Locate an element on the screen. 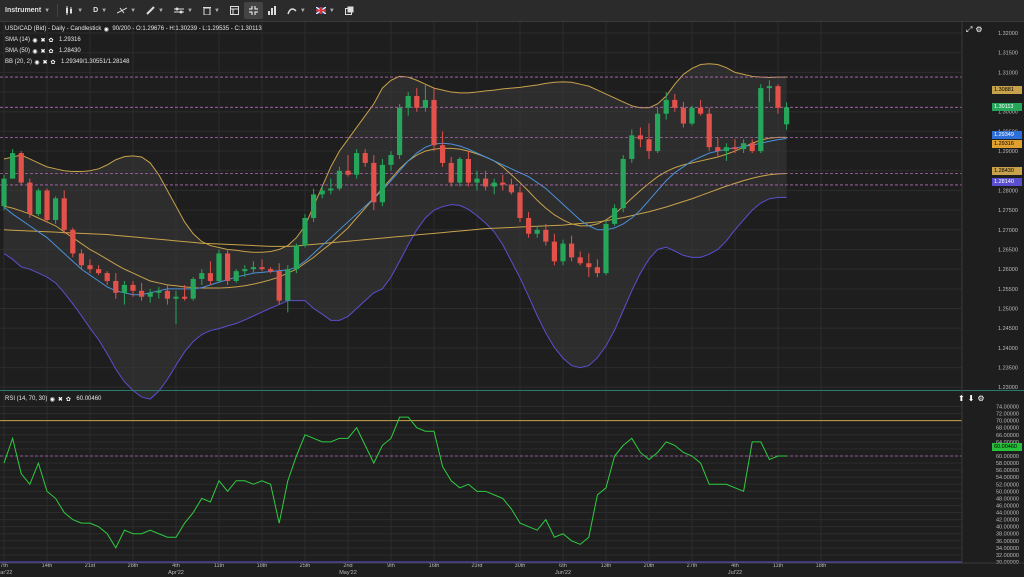  drawing-styles-button: ▼ is located at coordinates (296, 10).